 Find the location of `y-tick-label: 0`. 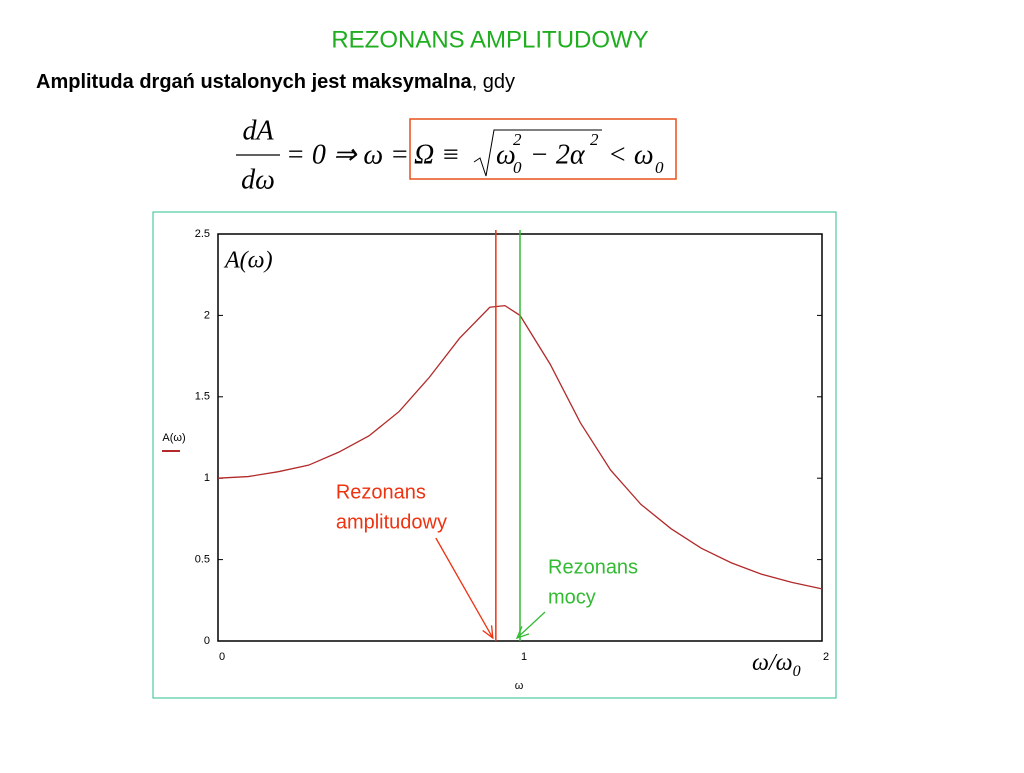

y-tick-label: 0 is located at coordinates (207, 641).